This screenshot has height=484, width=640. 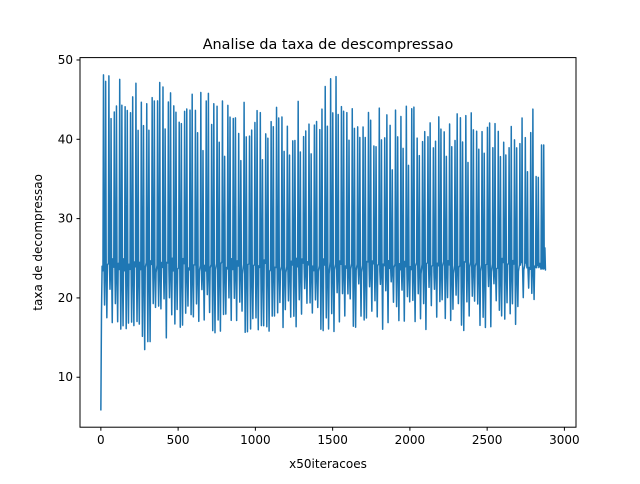 What do you see at coordinates (65, 377) in the screenshot?
I see `y-tick-label: 10` at bounding box center [65, 377].